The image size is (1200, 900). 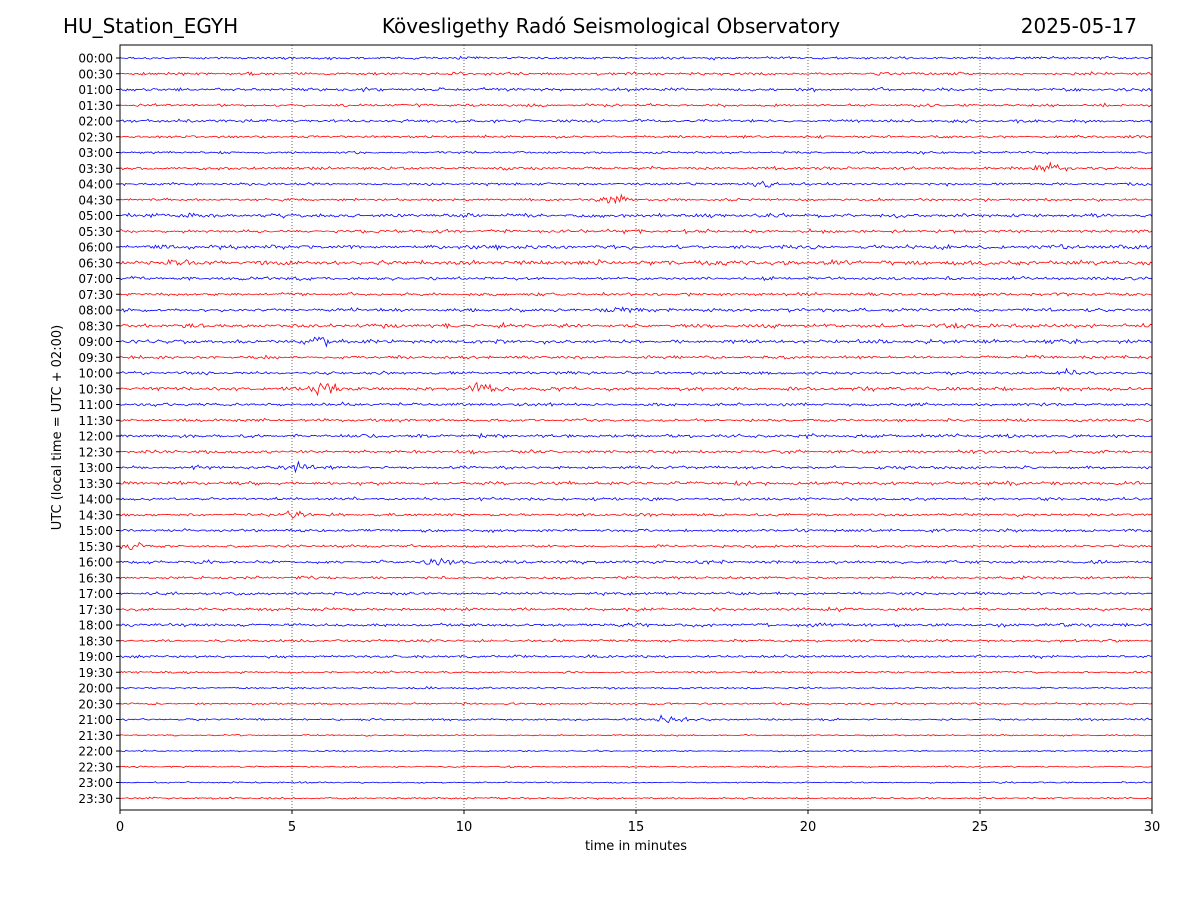 What do you see at coordinates (95, 342) in the screenshot?
I see `y-tick-label: 09:00` at bounding box center [95, 342].